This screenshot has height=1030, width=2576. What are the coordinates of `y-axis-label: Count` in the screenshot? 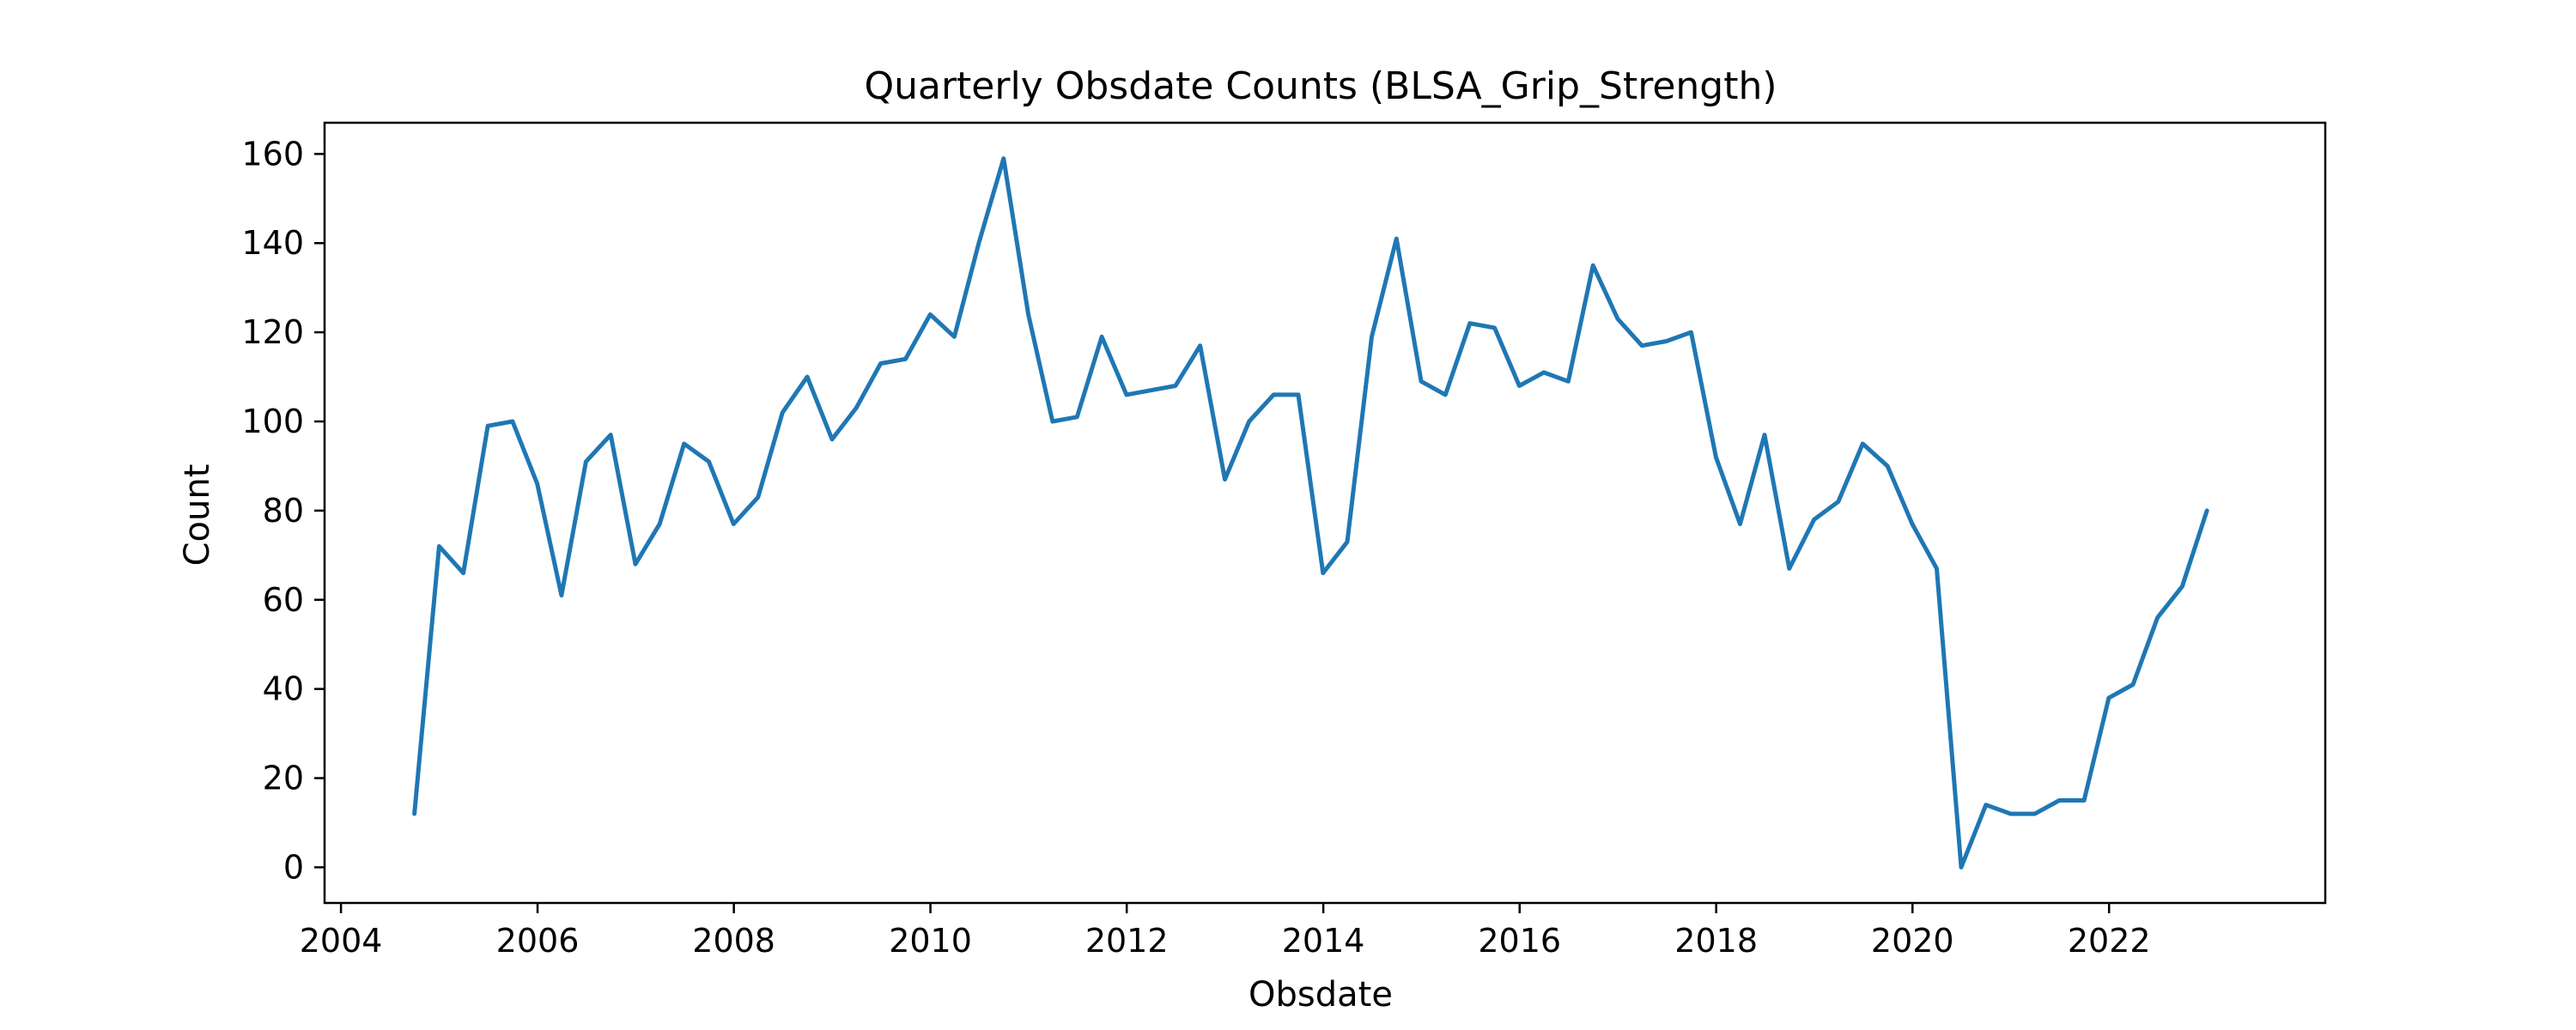 It's located at (197, 515).